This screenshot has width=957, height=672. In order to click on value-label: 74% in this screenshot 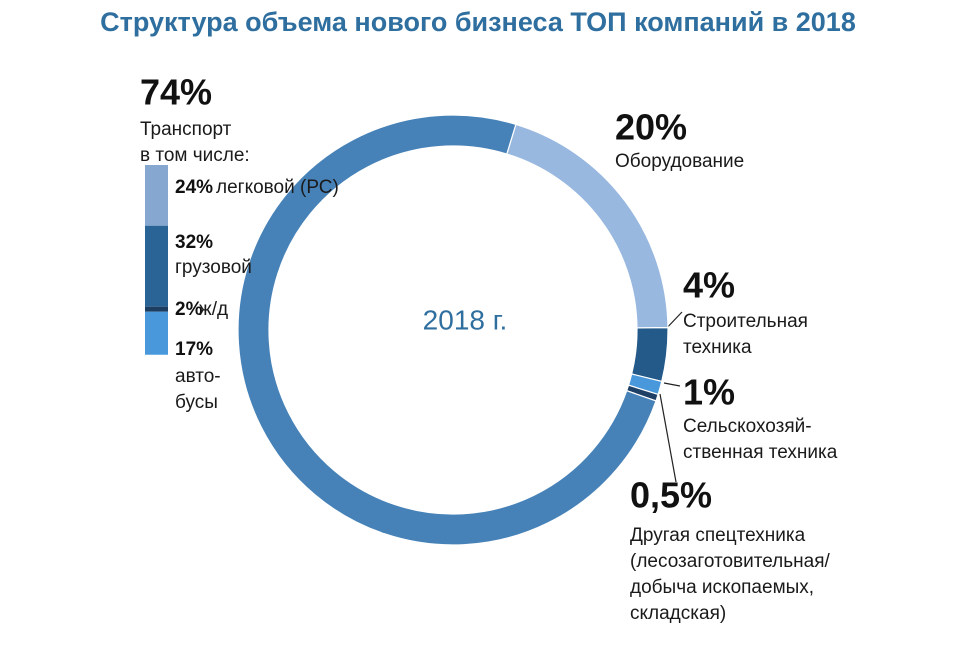, I will do `click(176, 92)`.